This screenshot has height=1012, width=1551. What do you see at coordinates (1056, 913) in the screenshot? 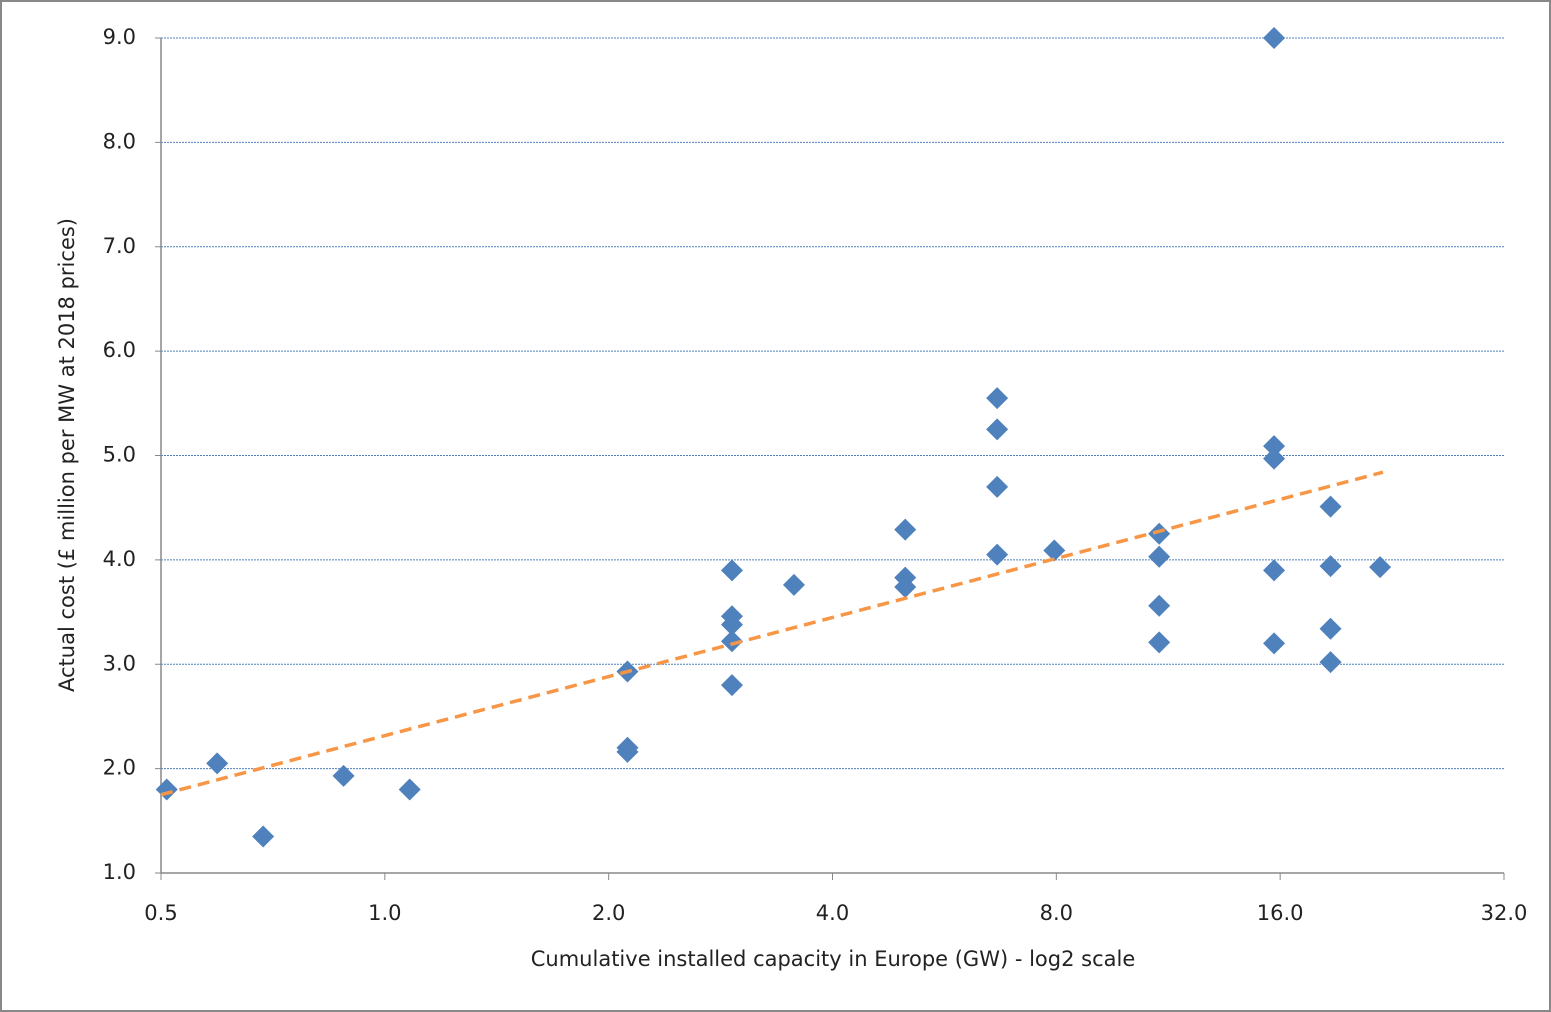
I see `x-tick-label: 8.0` at bounding box center [1056, 913].